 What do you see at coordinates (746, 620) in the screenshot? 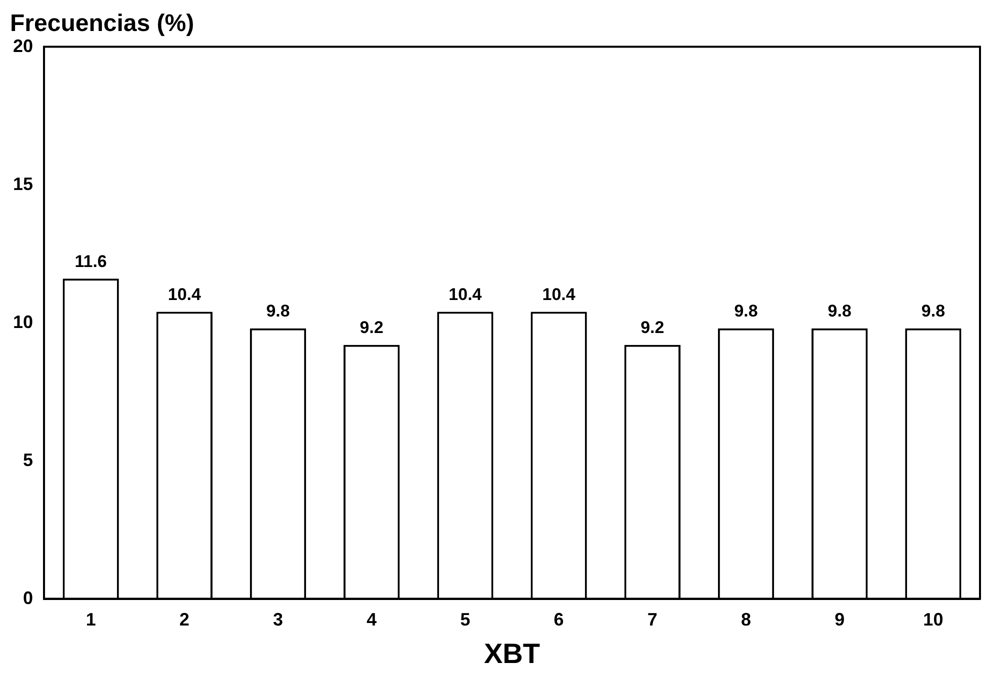
I see `x-tick-label: 8` at bounding box center [746, 620].